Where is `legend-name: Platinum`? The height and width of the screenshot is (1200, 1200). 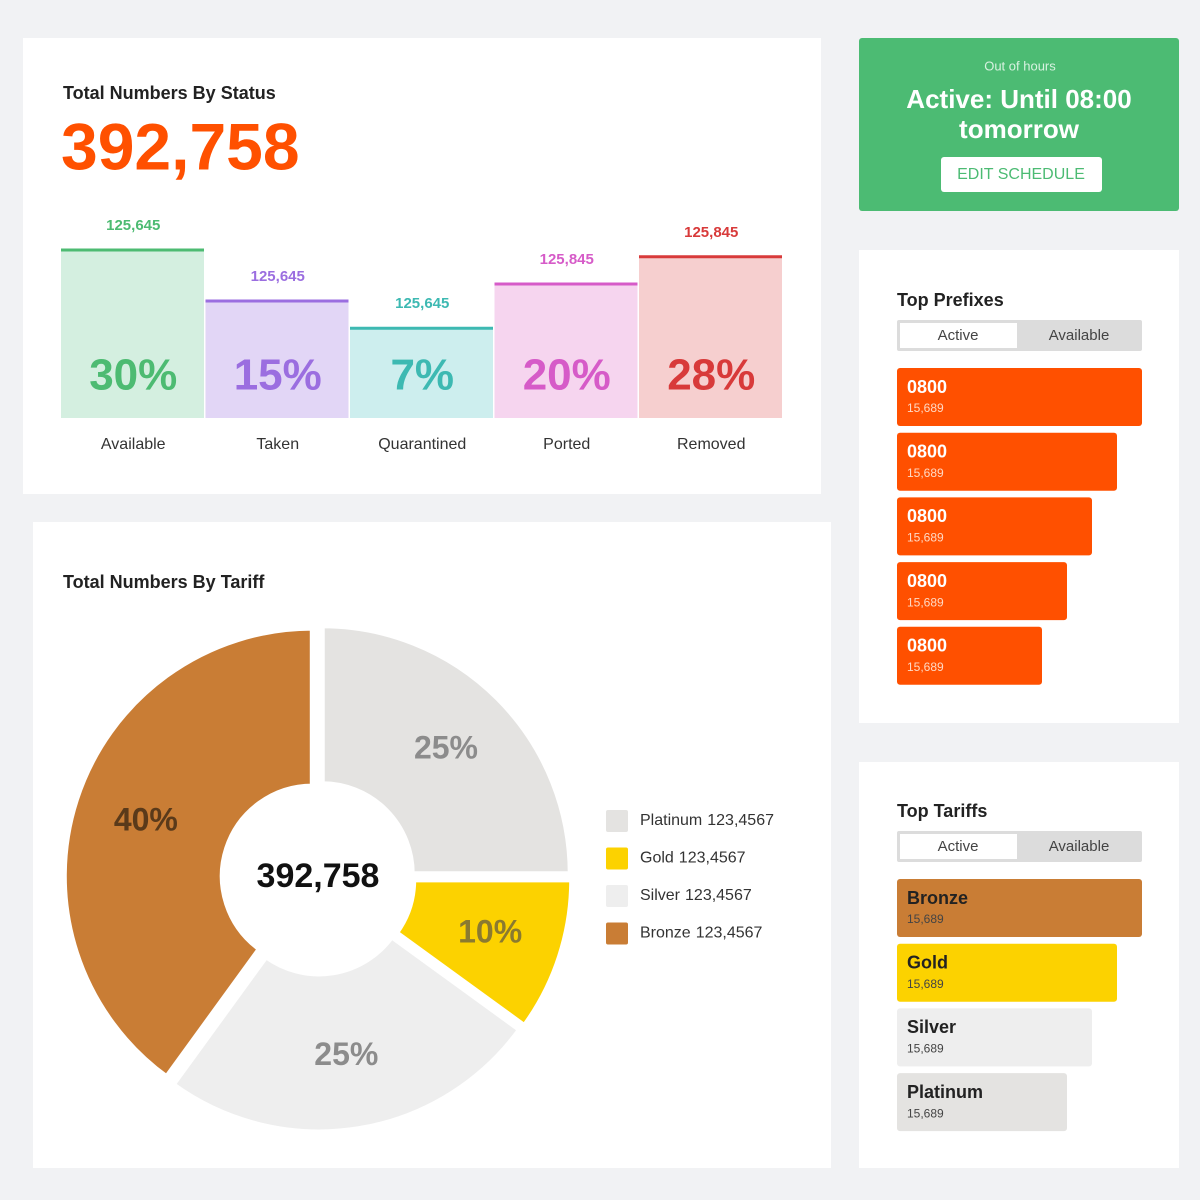 legend-name: Platinum is located at coordinates (671, 820).